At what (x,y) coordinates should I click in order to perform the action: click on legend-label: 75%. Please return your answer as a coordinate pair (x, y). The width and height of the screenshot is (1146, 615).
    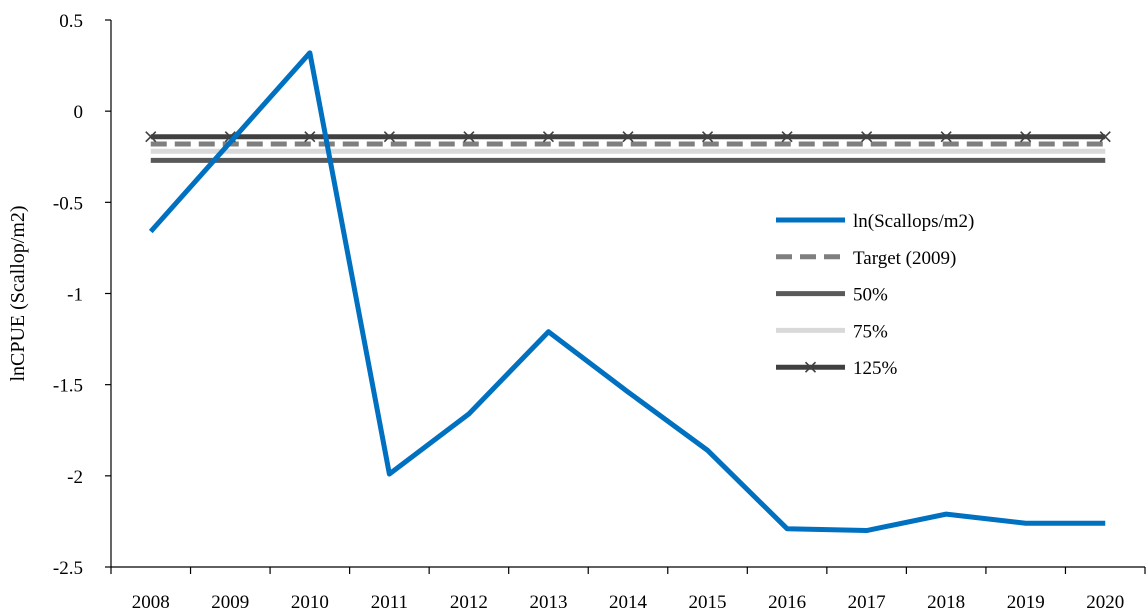
    Looking at the image, I should click on (870, 331).